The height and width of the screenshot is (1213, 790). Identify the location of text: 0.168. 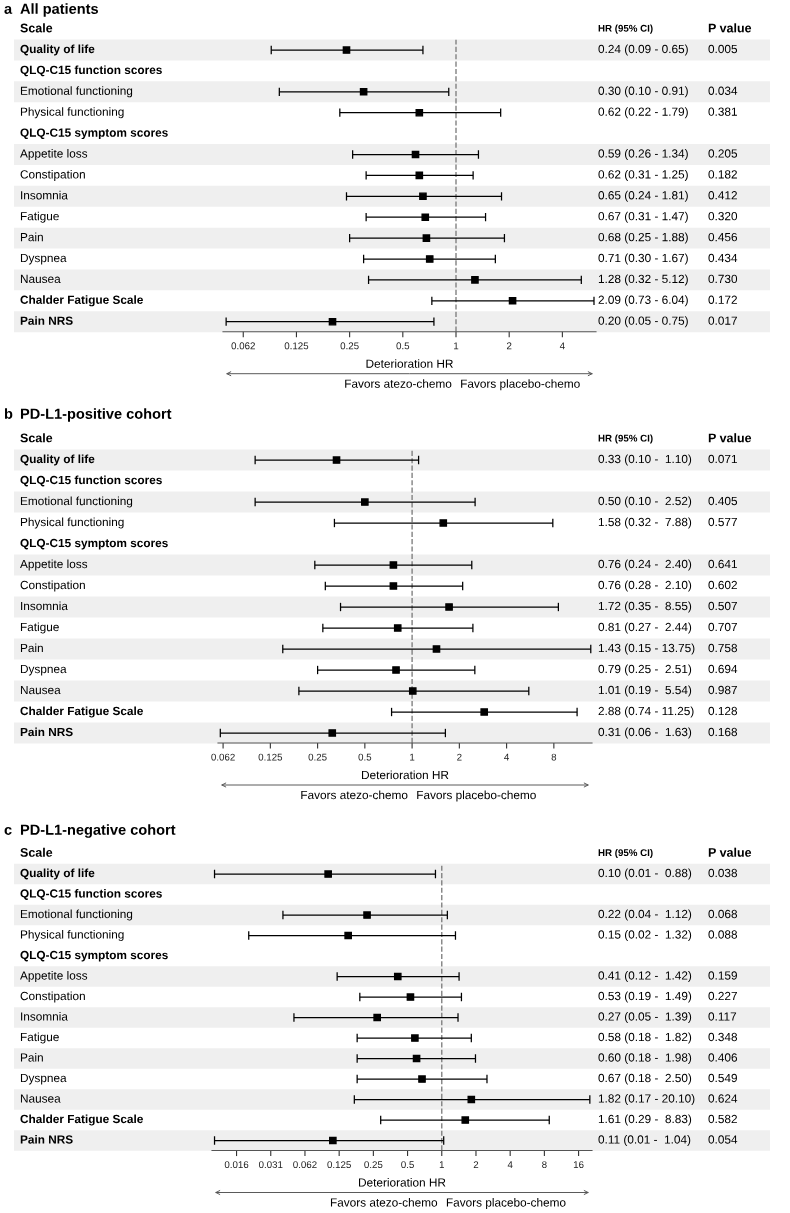
(723, 732).